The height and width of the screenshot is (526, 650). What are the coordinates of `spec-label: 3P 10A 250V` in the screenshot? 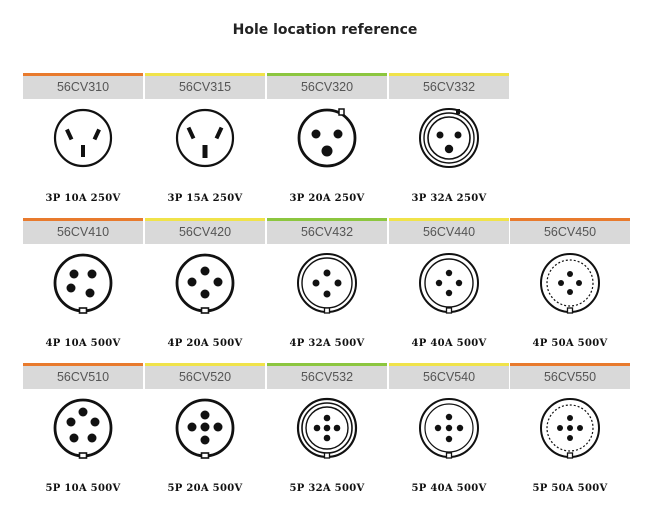 It's located at (83, 198).